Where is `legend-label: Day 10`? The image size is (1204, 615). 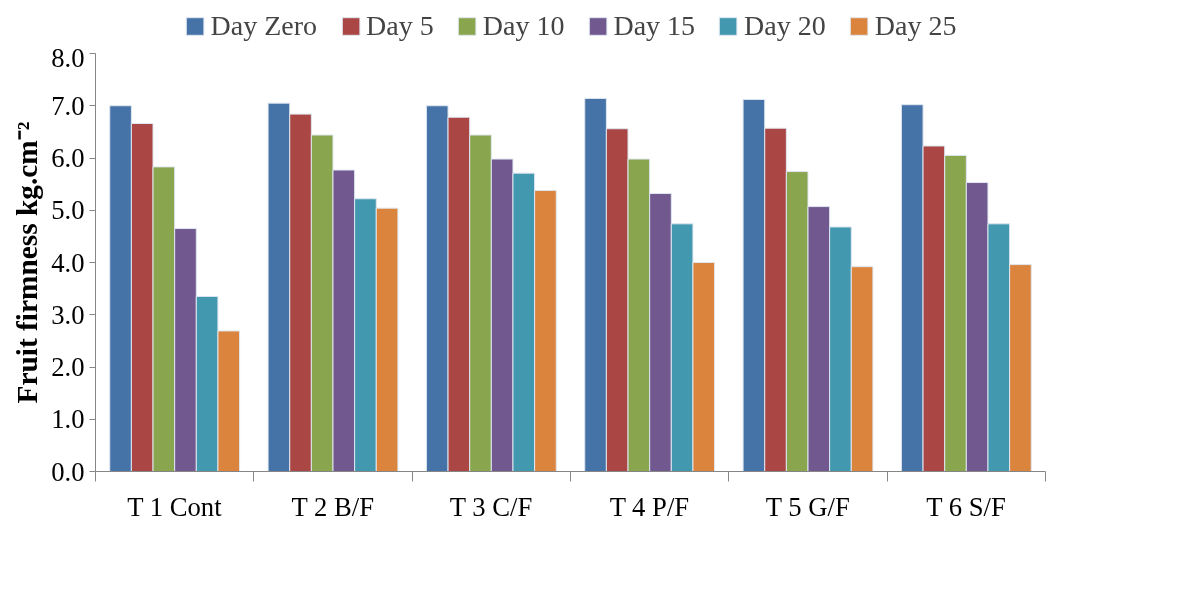
legend-label: Day 10 is located at coordinates (523, 26).